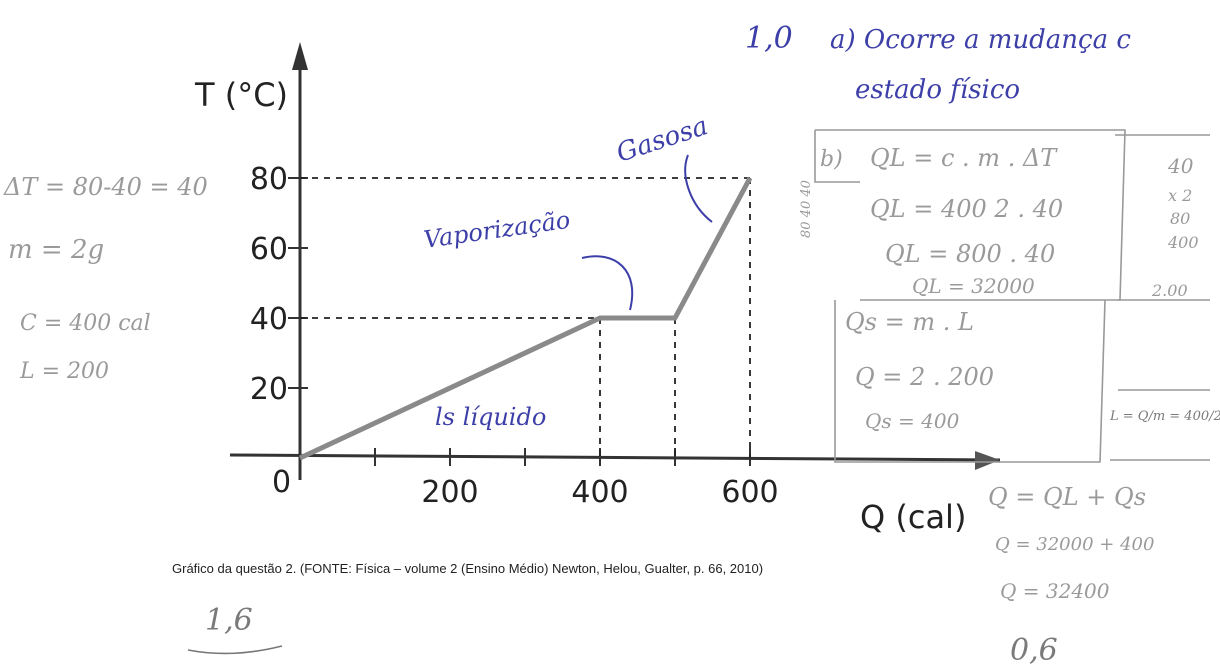 Image resolution: width=1220 pixels, height=670 pixels. What do you see at coordinates (698, 188) in the screenshot?
I see `gasosa-pointer` at bounding box center [698, 188].